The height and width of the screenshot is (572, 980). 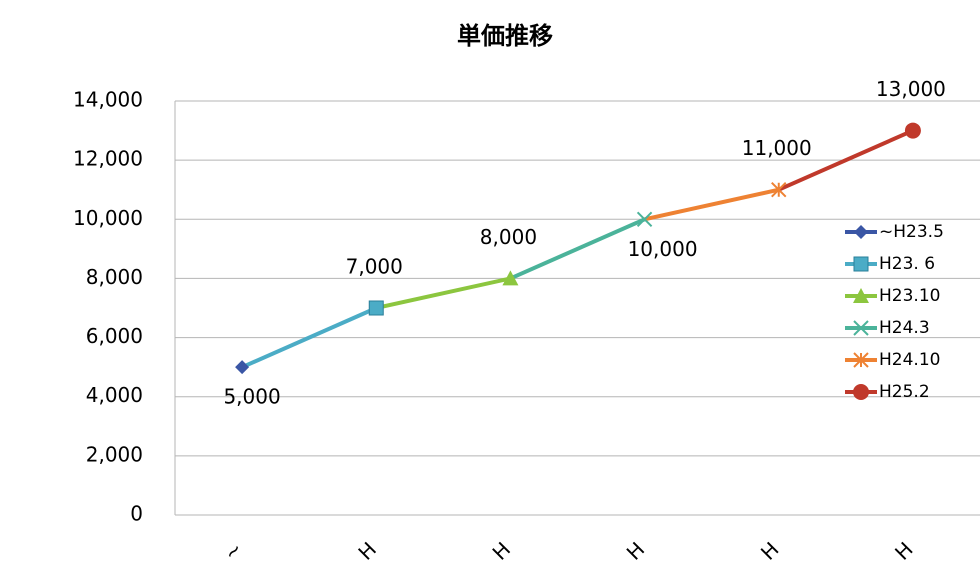 What do you see at coordinates (108, 100) in the screenshot?
I see `y-tick-label: 14,000` at bounding box center [108, 100].